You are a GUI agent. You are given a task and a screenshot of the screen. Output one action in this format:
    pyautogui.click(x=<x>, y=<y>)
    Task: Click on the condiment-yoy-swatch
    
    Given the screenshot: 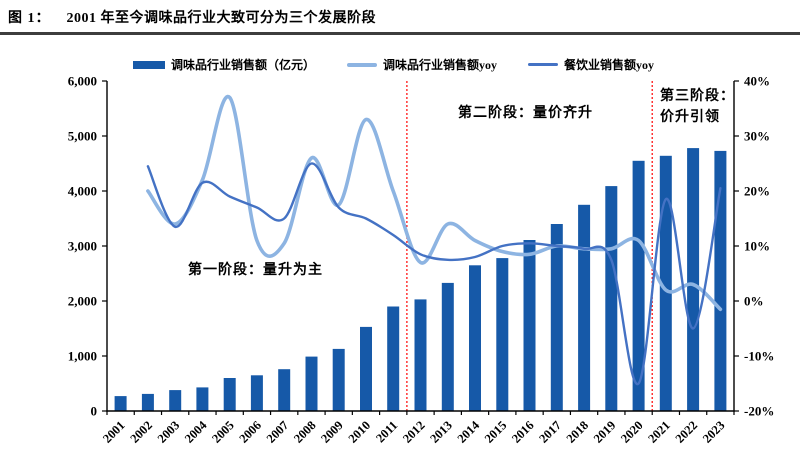 What is the action you would take?
    pyautogui.click(x=362, y=64)
    